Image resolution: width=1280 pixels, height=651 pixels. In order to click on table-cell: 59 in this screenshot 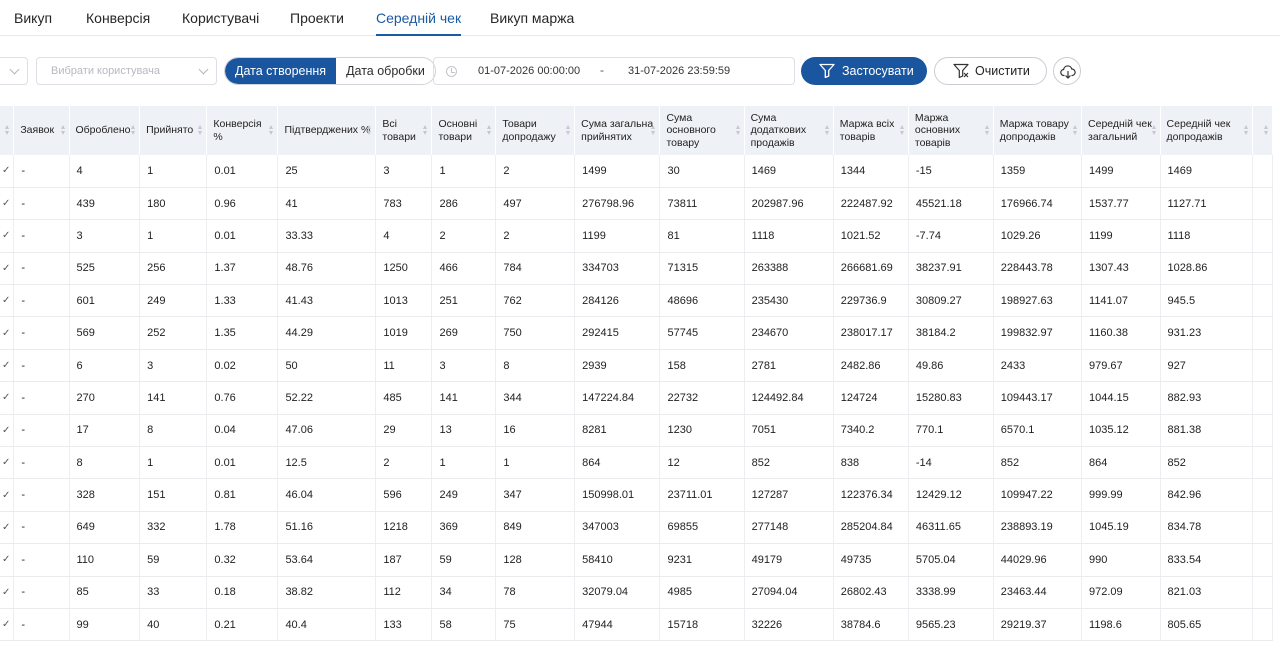, I will do `click(173, 560)`.